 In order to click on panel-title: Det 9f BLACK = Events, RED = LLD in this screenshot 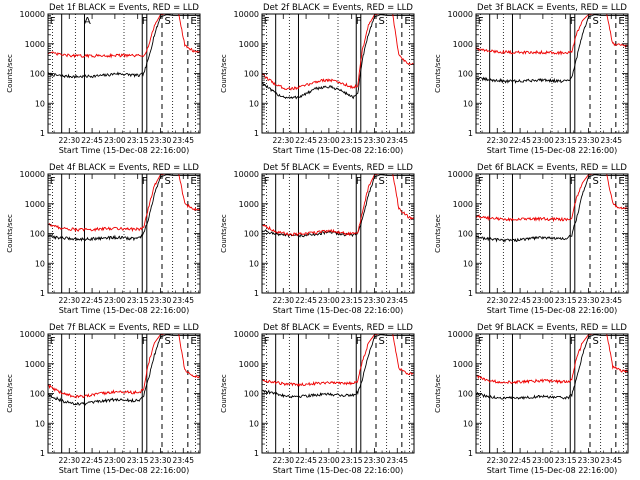, I will do `click(552, 328)`.